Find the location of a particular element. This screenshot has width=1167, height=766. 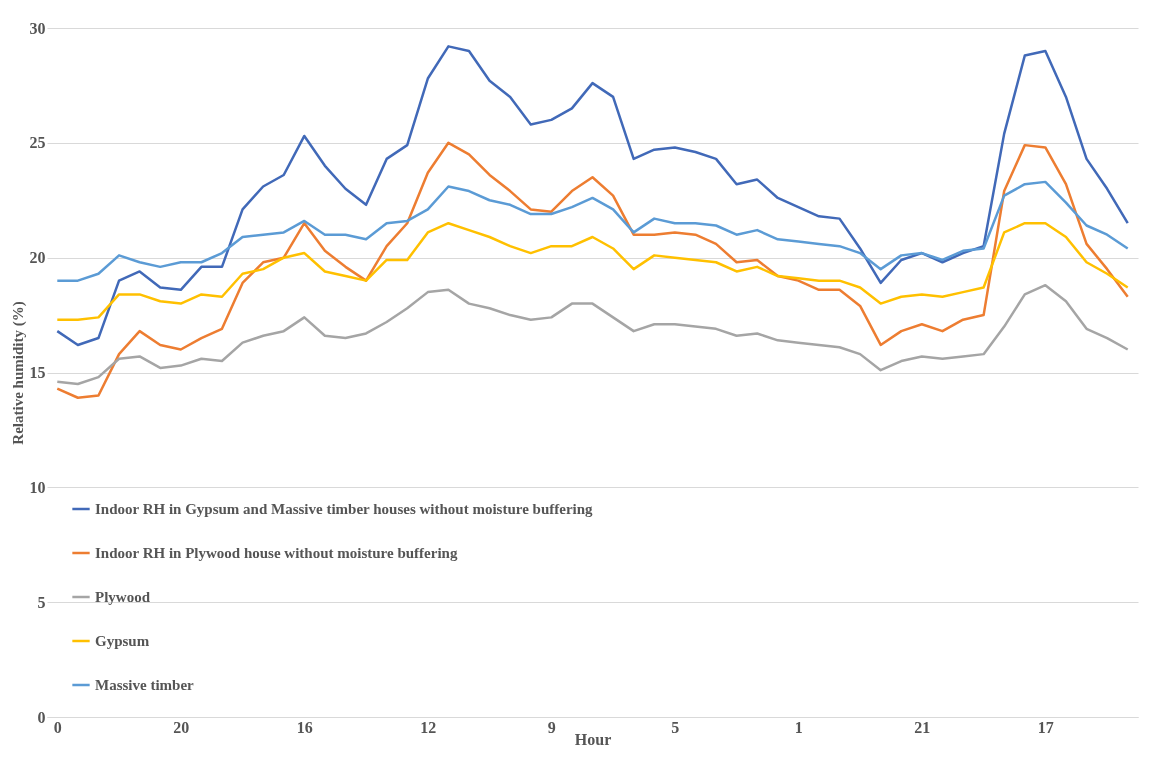

x-tick-label: 20 is located at coordinates (181, 727).